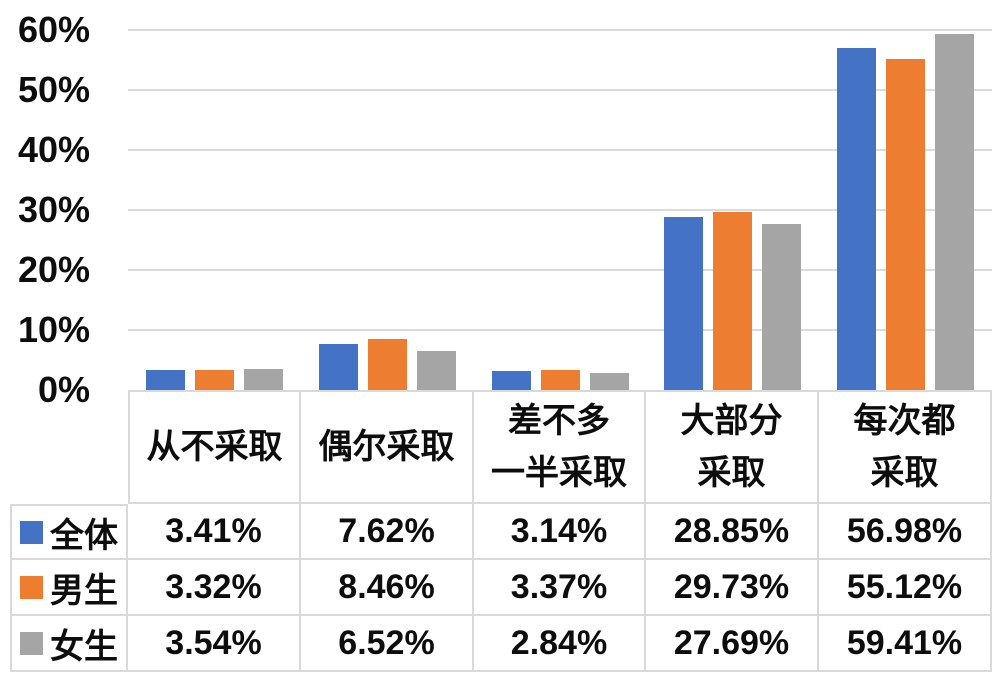  What do you see at coordinates (53, 89) in the screenshot?
I see `y-axis-tick-label: 50%` at bounding box center [53, 89].